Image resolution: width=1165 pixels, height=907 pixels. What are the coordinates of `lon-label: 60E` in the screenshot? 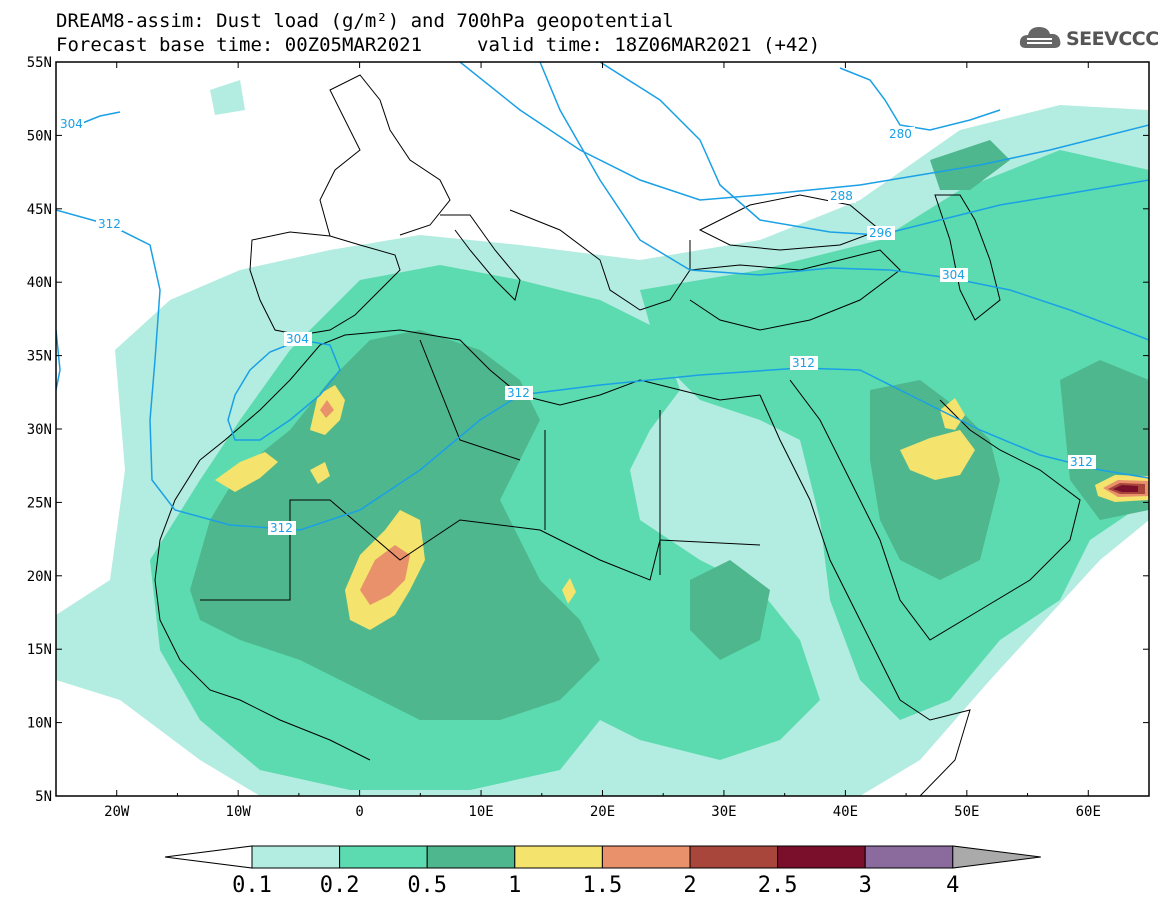 It's located at (1088, 812).